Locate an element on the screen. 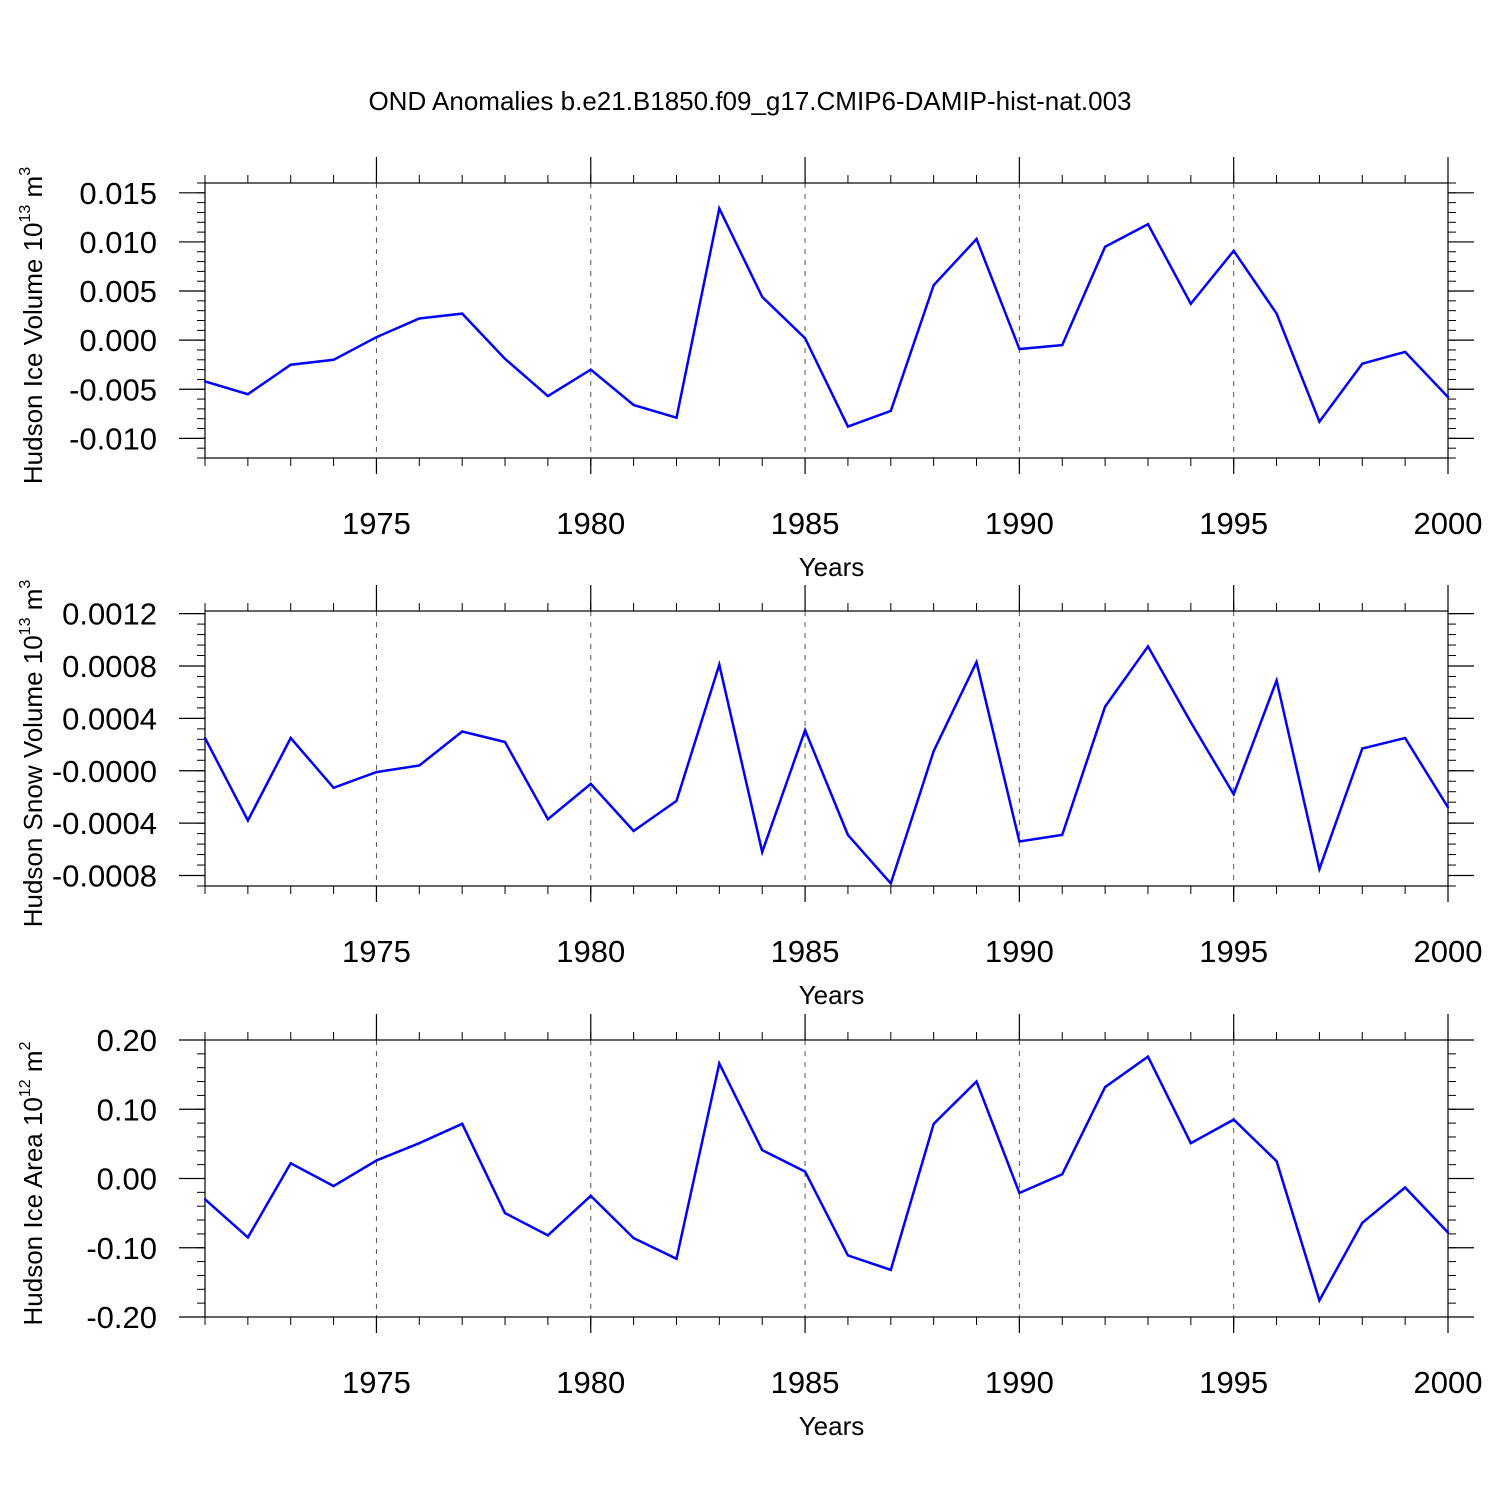 The height and width of the screenshot is (1500, 1500). y-tick-label: 0.005 is located at coordinates (118, 291).